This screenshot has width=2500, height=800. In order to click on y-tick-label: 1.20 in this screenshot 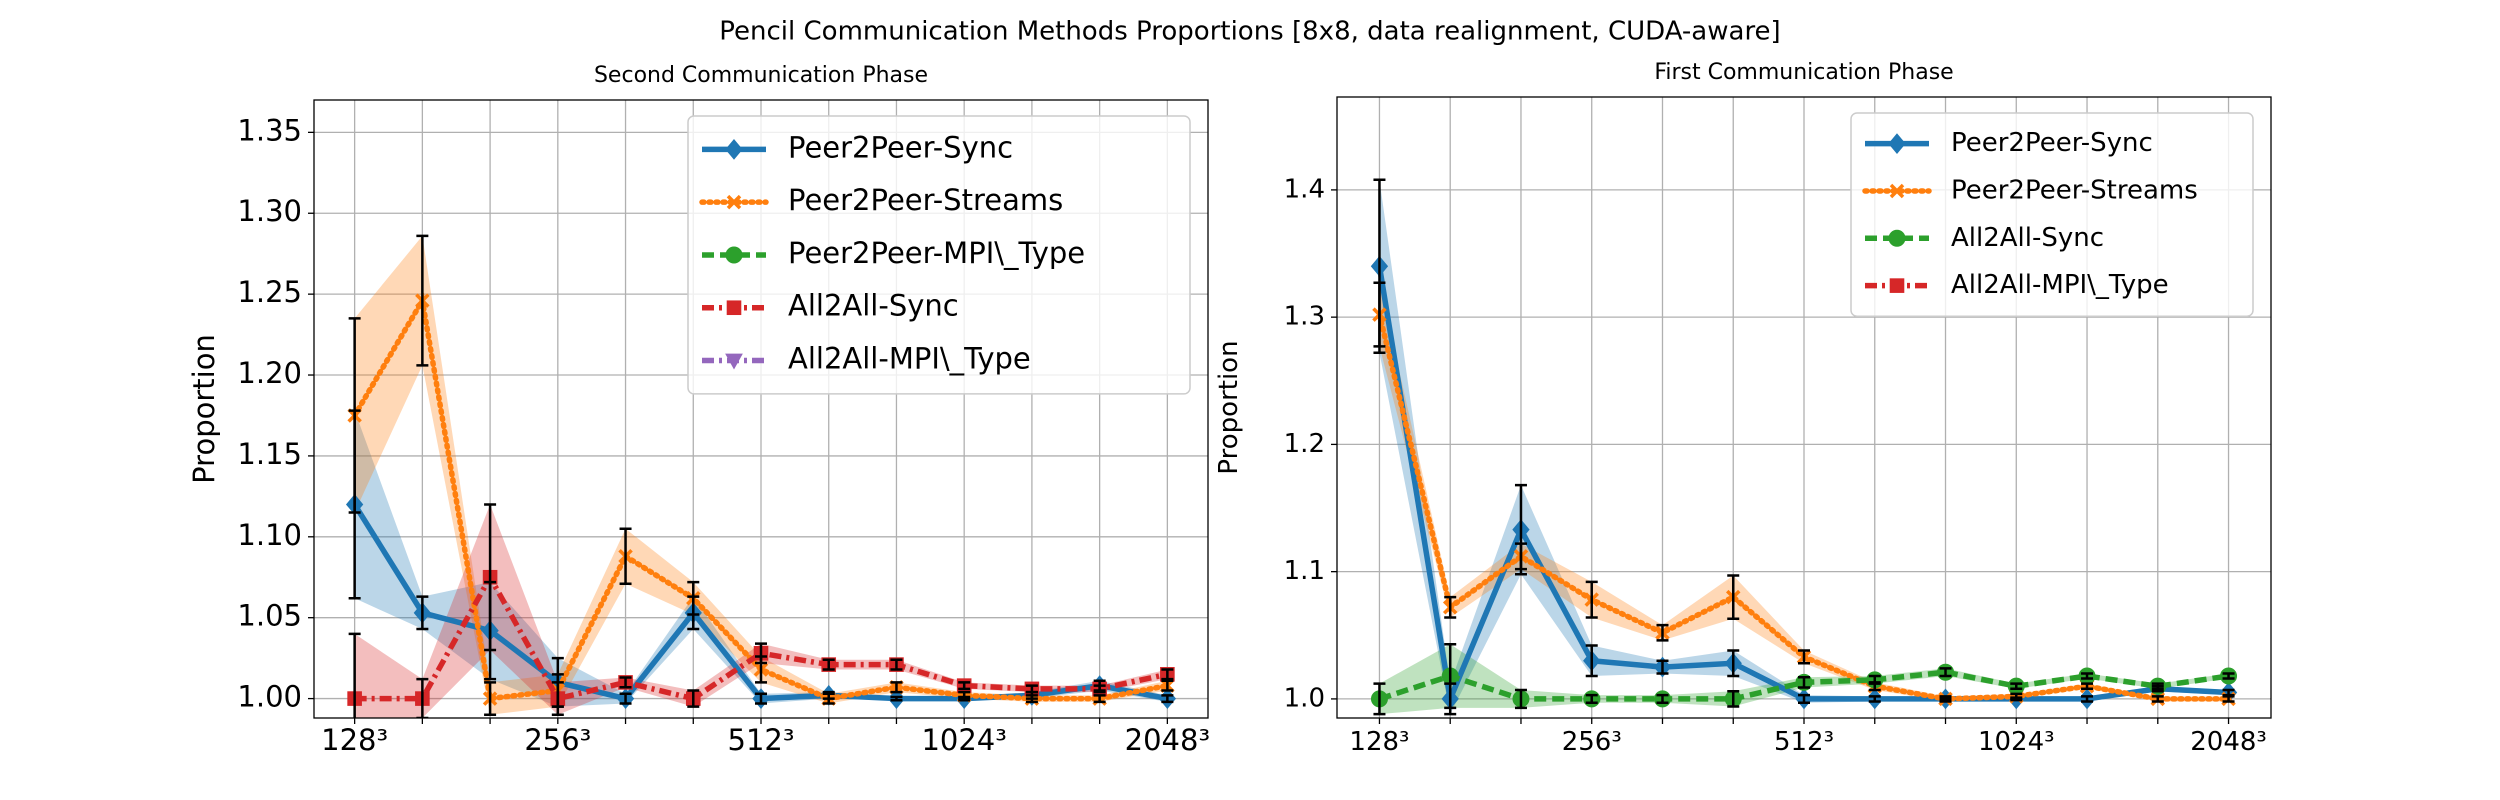, I will do `click(269, 373)`.